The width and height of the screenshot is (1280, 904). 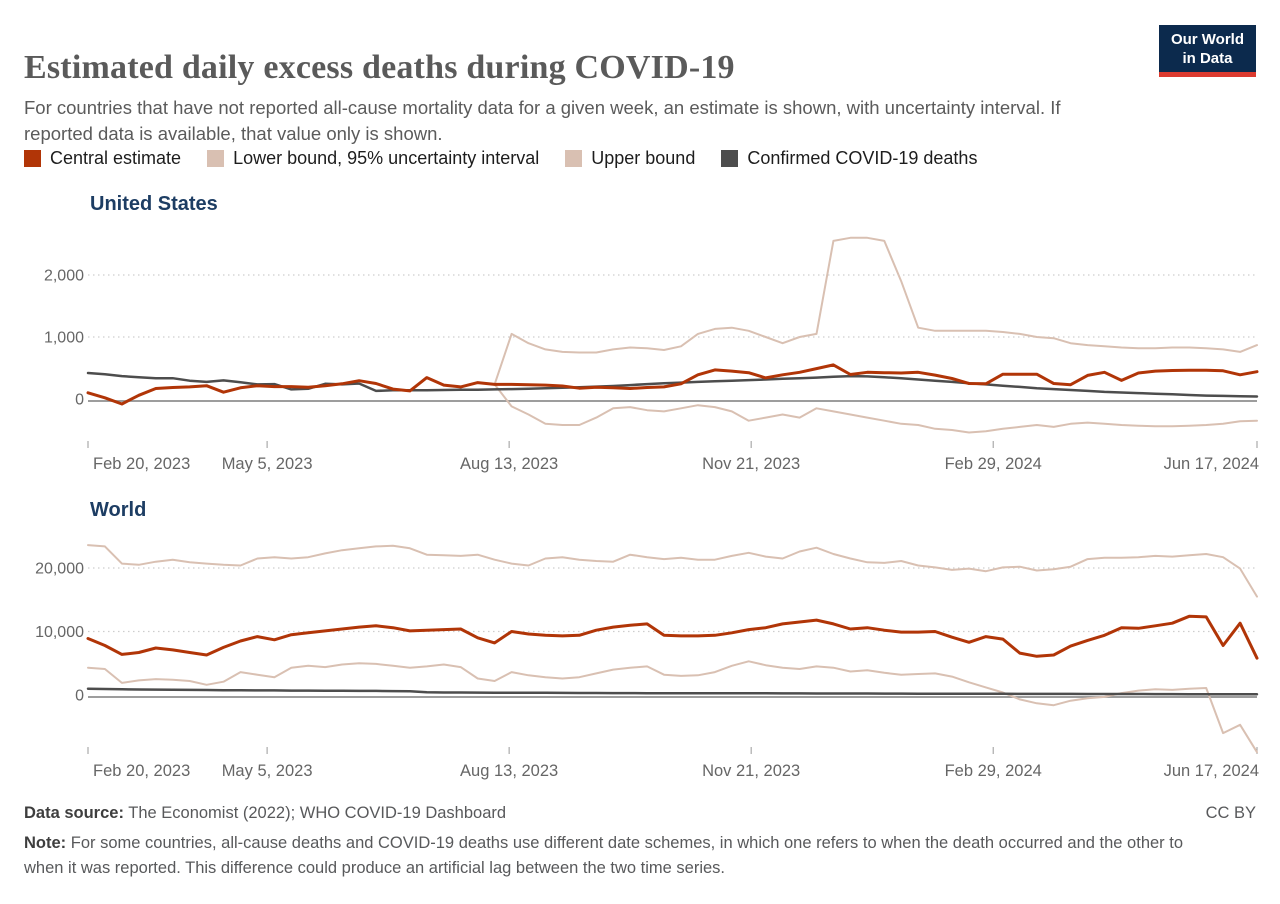 What do you see at coordinates (74, 813) in the screenshot?
I see `data-source-label: Data source:` at bounding box center [74, 813].